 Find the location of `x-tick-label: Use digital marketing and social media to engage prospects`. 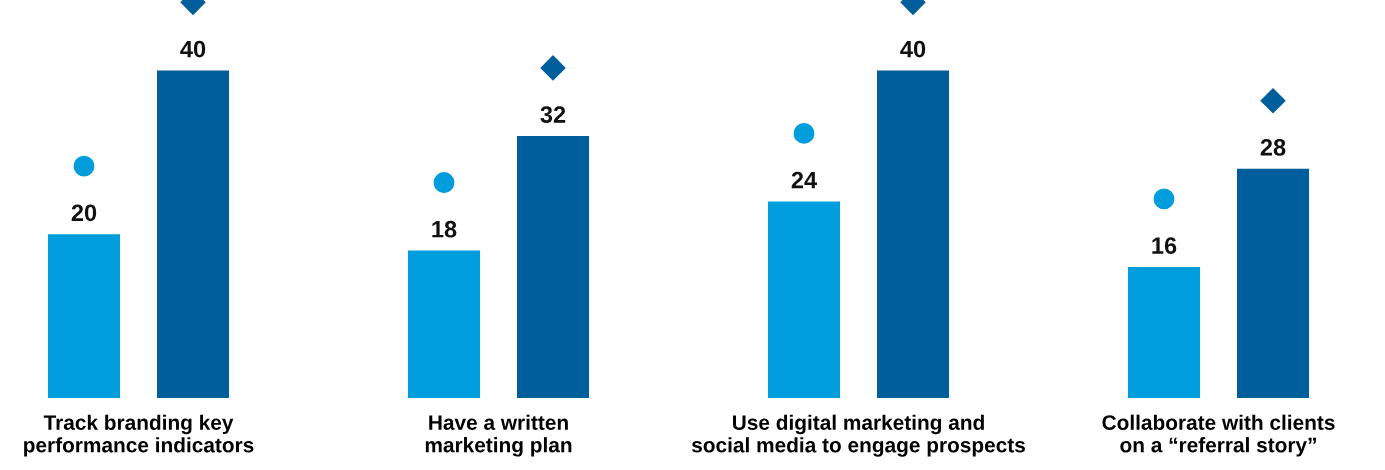

x-tick-label: Use digital marketing and social media to engage prospects is located at coordinates (858, 435).